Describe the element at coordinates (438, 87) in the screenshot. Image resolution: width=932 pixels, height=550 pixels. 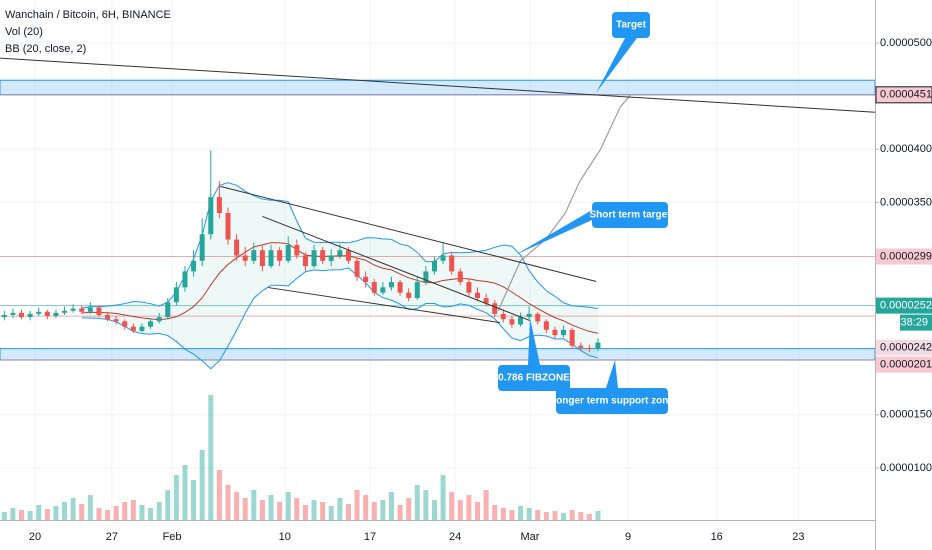
I see `zone` at that location.